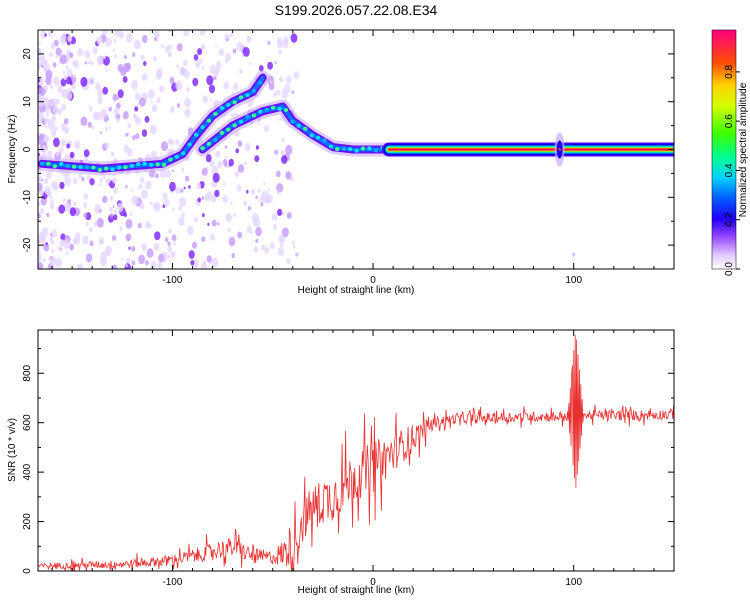 The width and height of the screenshot is (750, 600). I want to click on y-tick-label: -10, so click(27, 197).